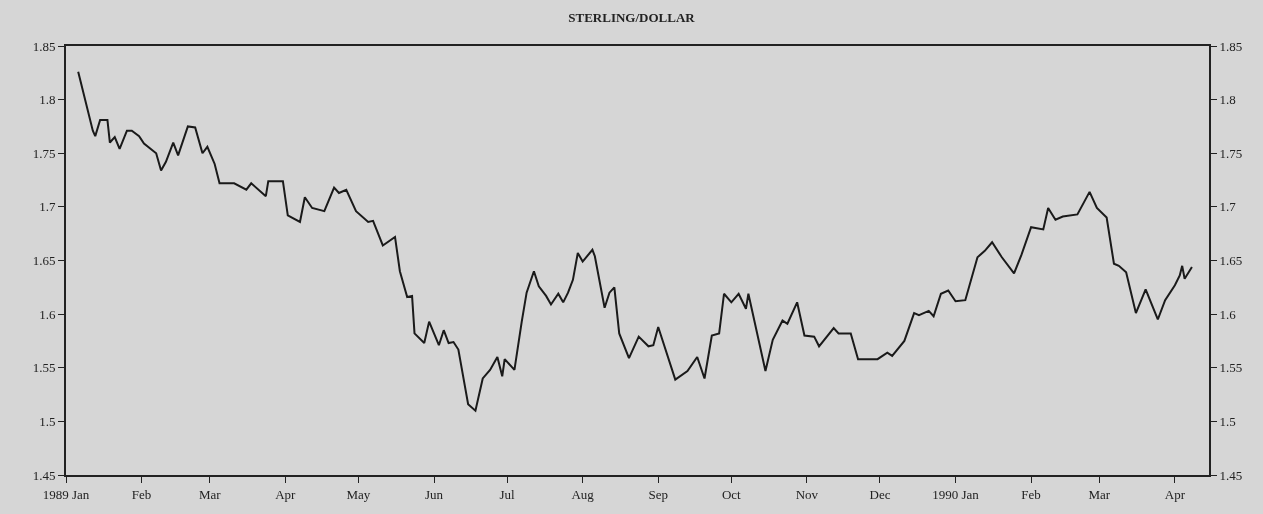 The image size is (1263, 514). I want to click on x-tick-label: Aug, so click(583, 494).